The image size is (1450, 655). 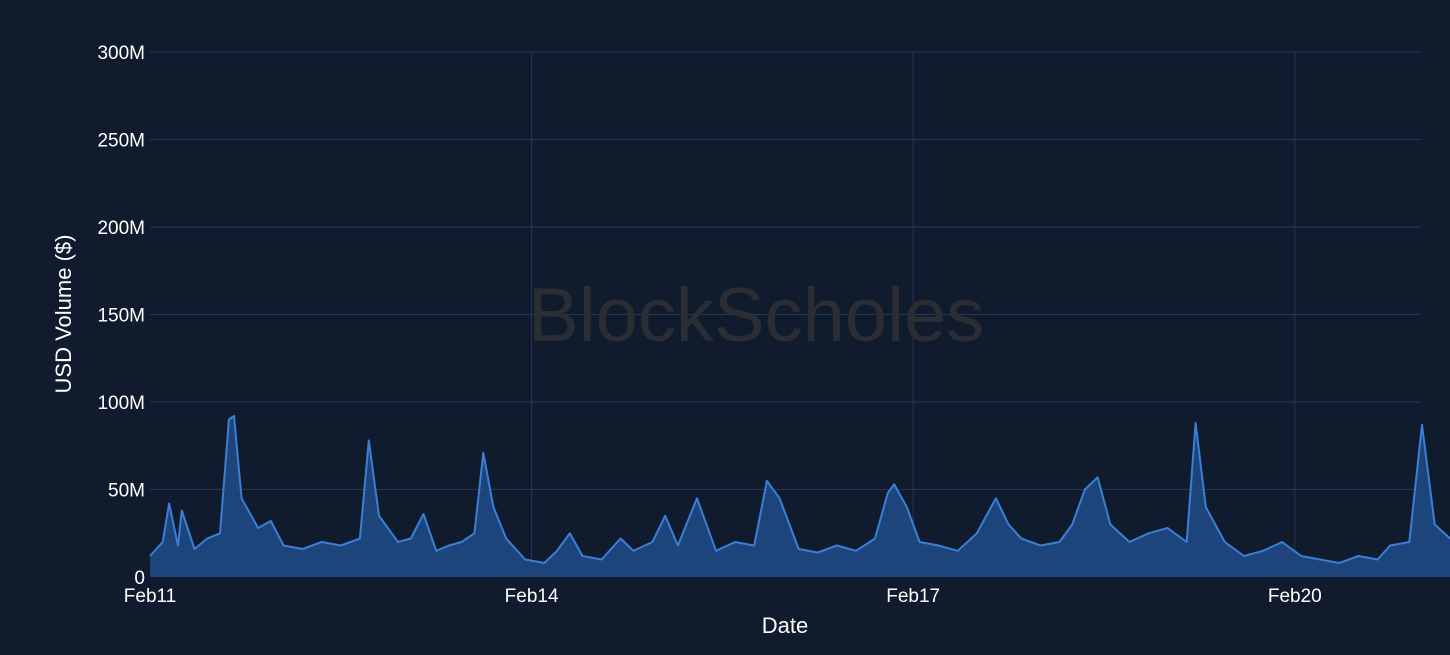 I want to click on y-axis-title: USD Volume ($), so click(x=63, y=314).